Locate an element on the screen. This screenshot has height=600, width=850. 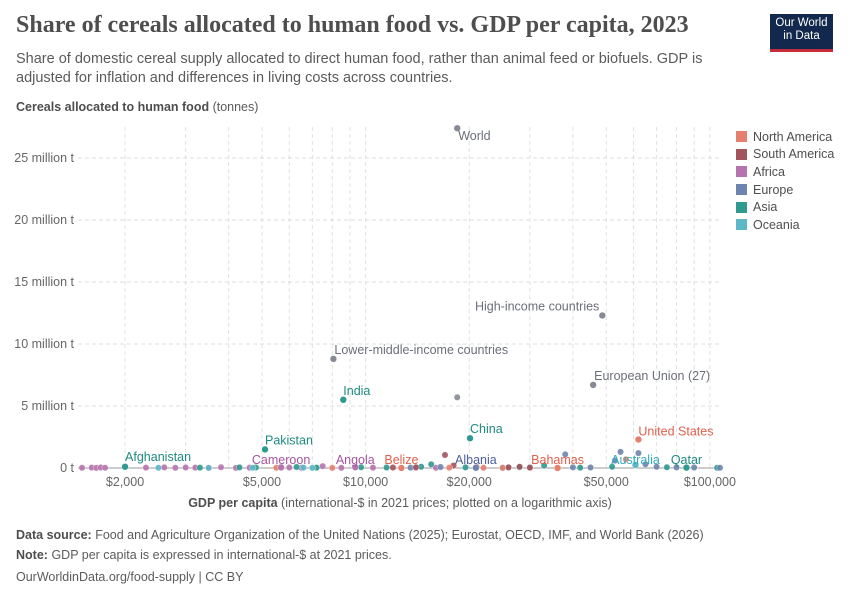
point-label: Pakistan is located at coordinates (289, 440).